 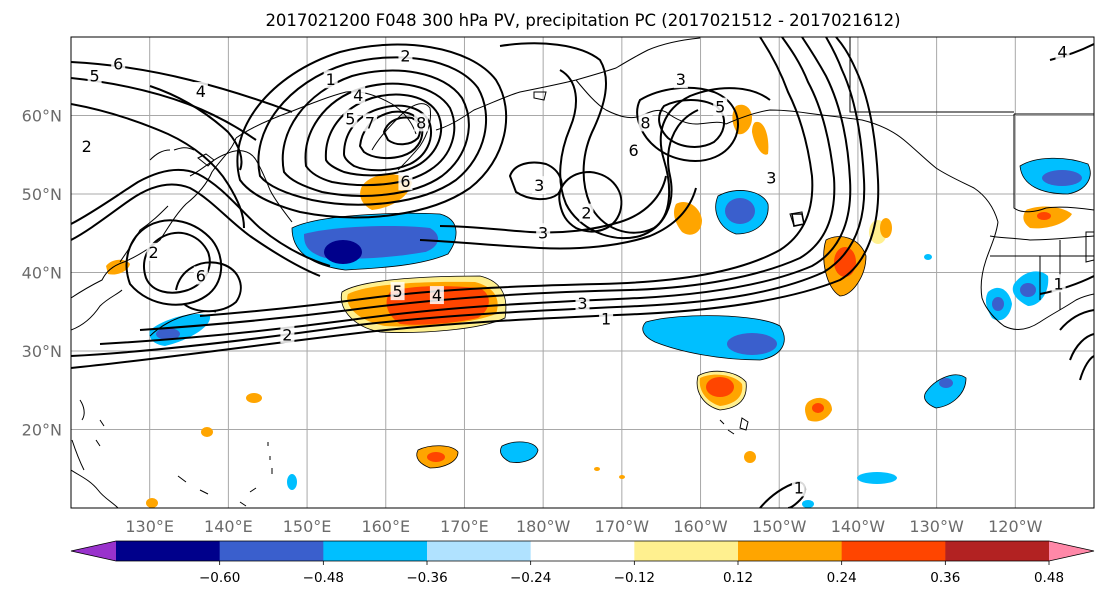 What do you see at coordinates (42, 430) in the screenshot?
I see `lat-tick-label: 20°N` at bounding box center [42, 430].